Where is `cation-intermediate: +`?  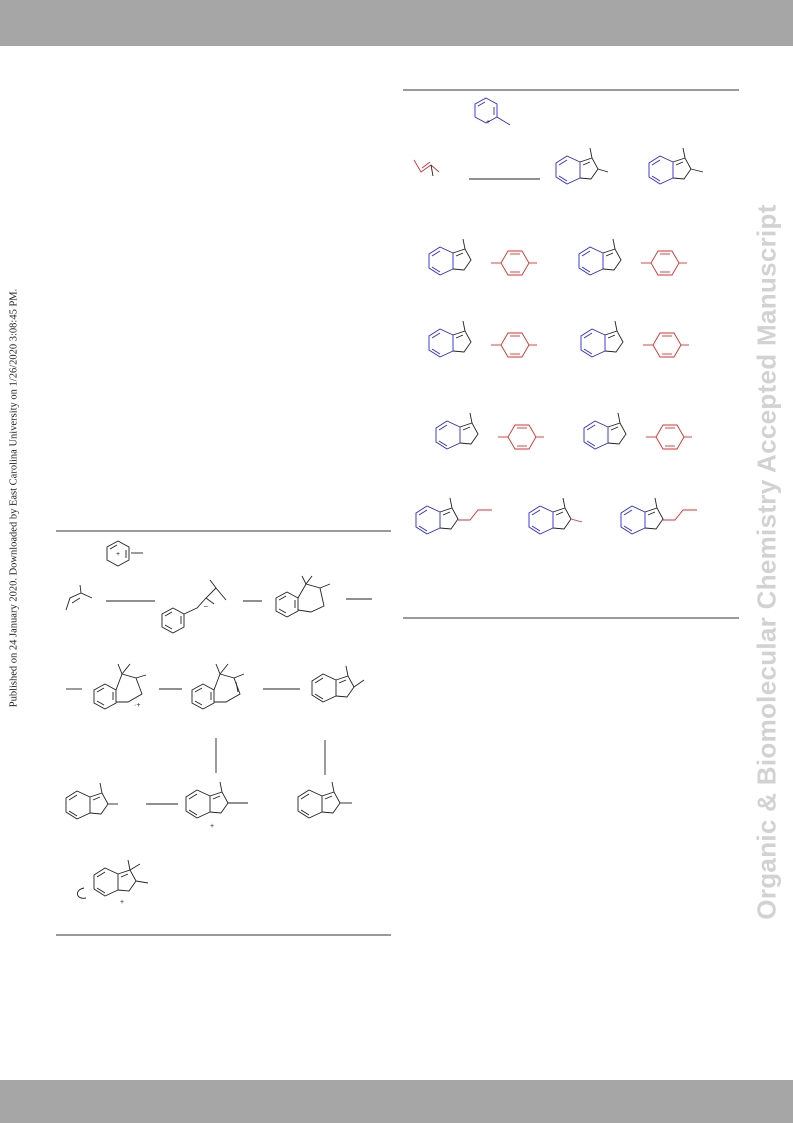
cation-intermediate: + is located at coordinates (216, 805).